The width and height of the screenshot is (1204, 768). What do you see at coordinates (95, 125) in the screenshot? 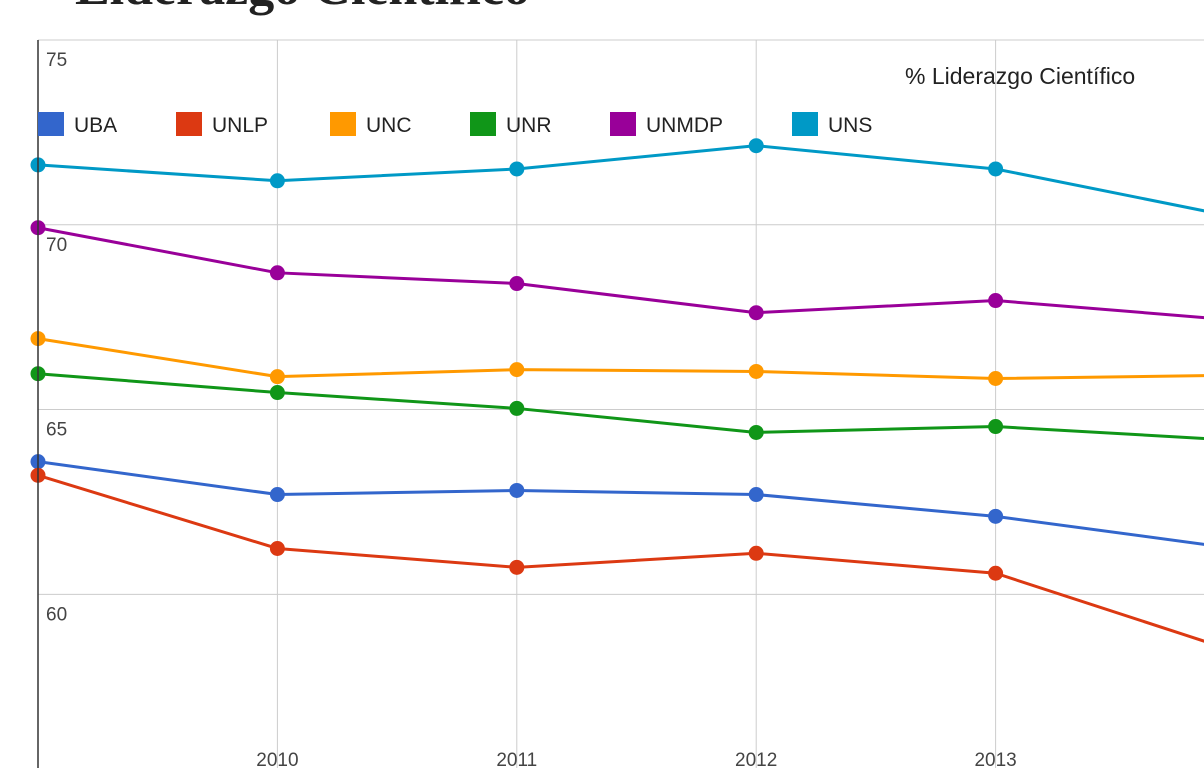
I see `legend-label: UBA` at bounding box center [95, 125].